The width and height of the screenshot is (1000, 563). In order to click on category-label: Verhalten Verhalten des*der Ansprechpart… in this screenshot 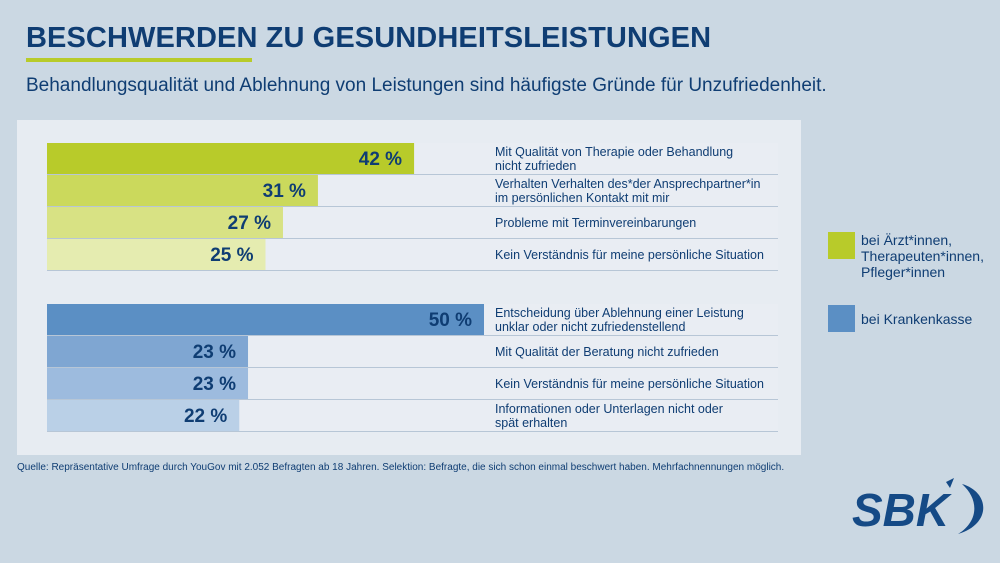, I will do `click(645, 191)`.